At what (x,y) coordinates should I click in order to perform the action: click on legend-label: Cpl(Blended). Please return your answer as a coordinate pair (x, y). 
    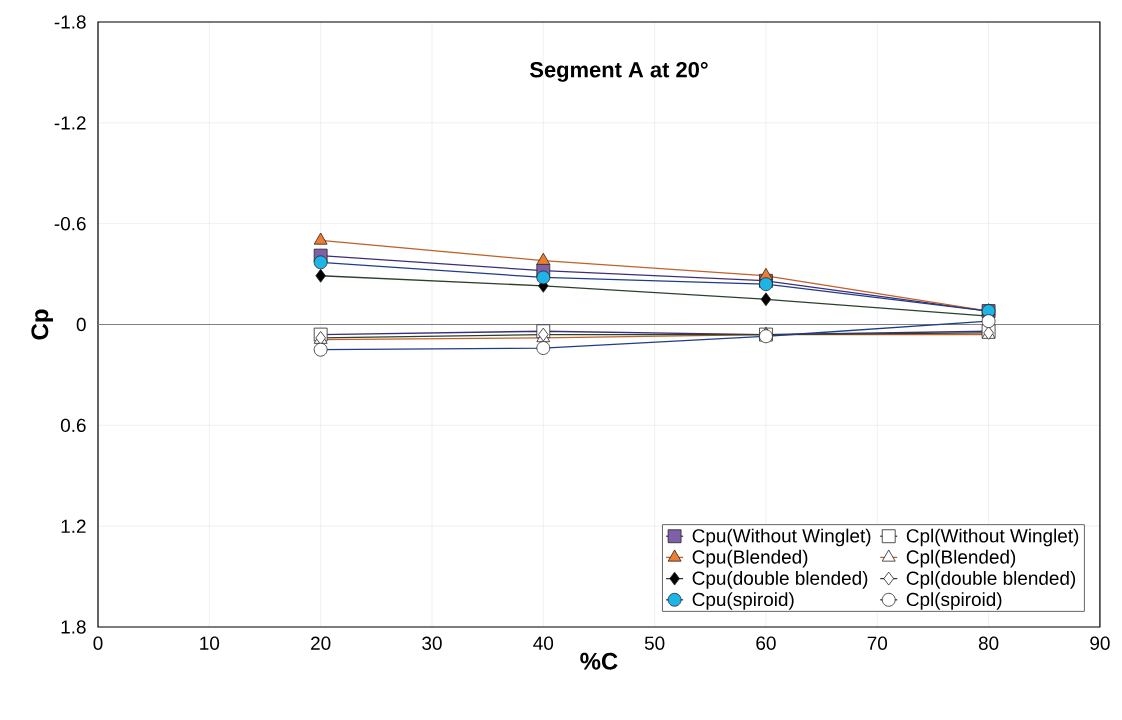
    Looking at the image, I should click on (961, 558).